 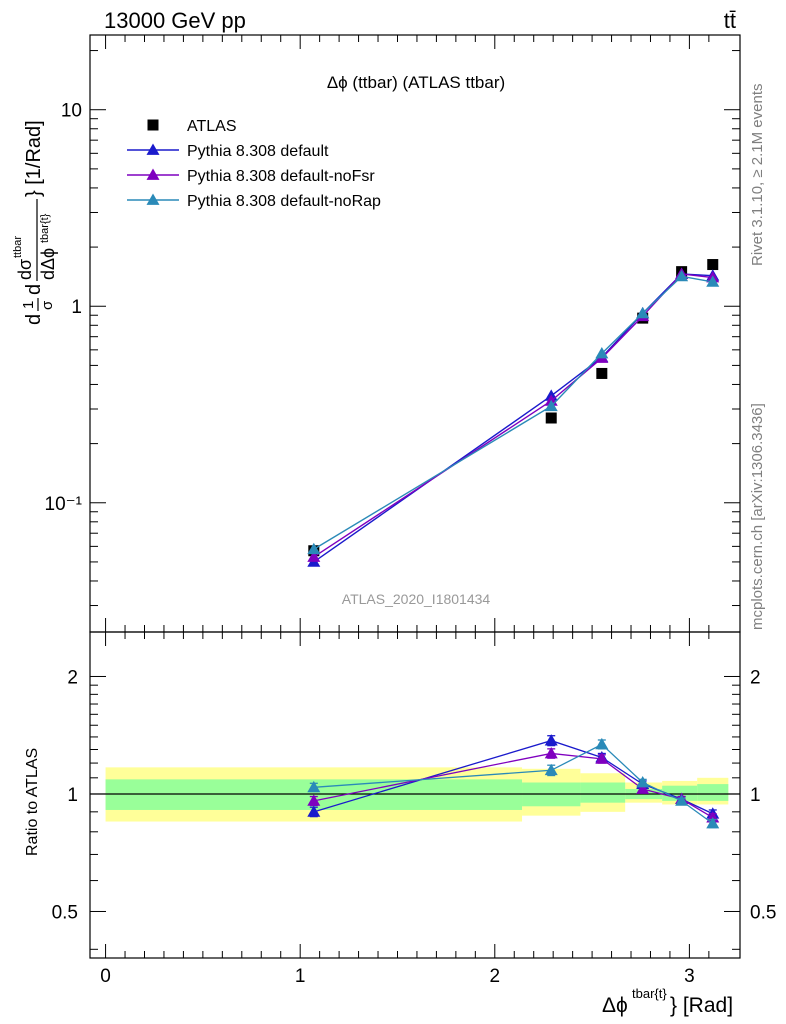 I want to click on ratio-y-tick-label: 2, so click(x=72, y=677).